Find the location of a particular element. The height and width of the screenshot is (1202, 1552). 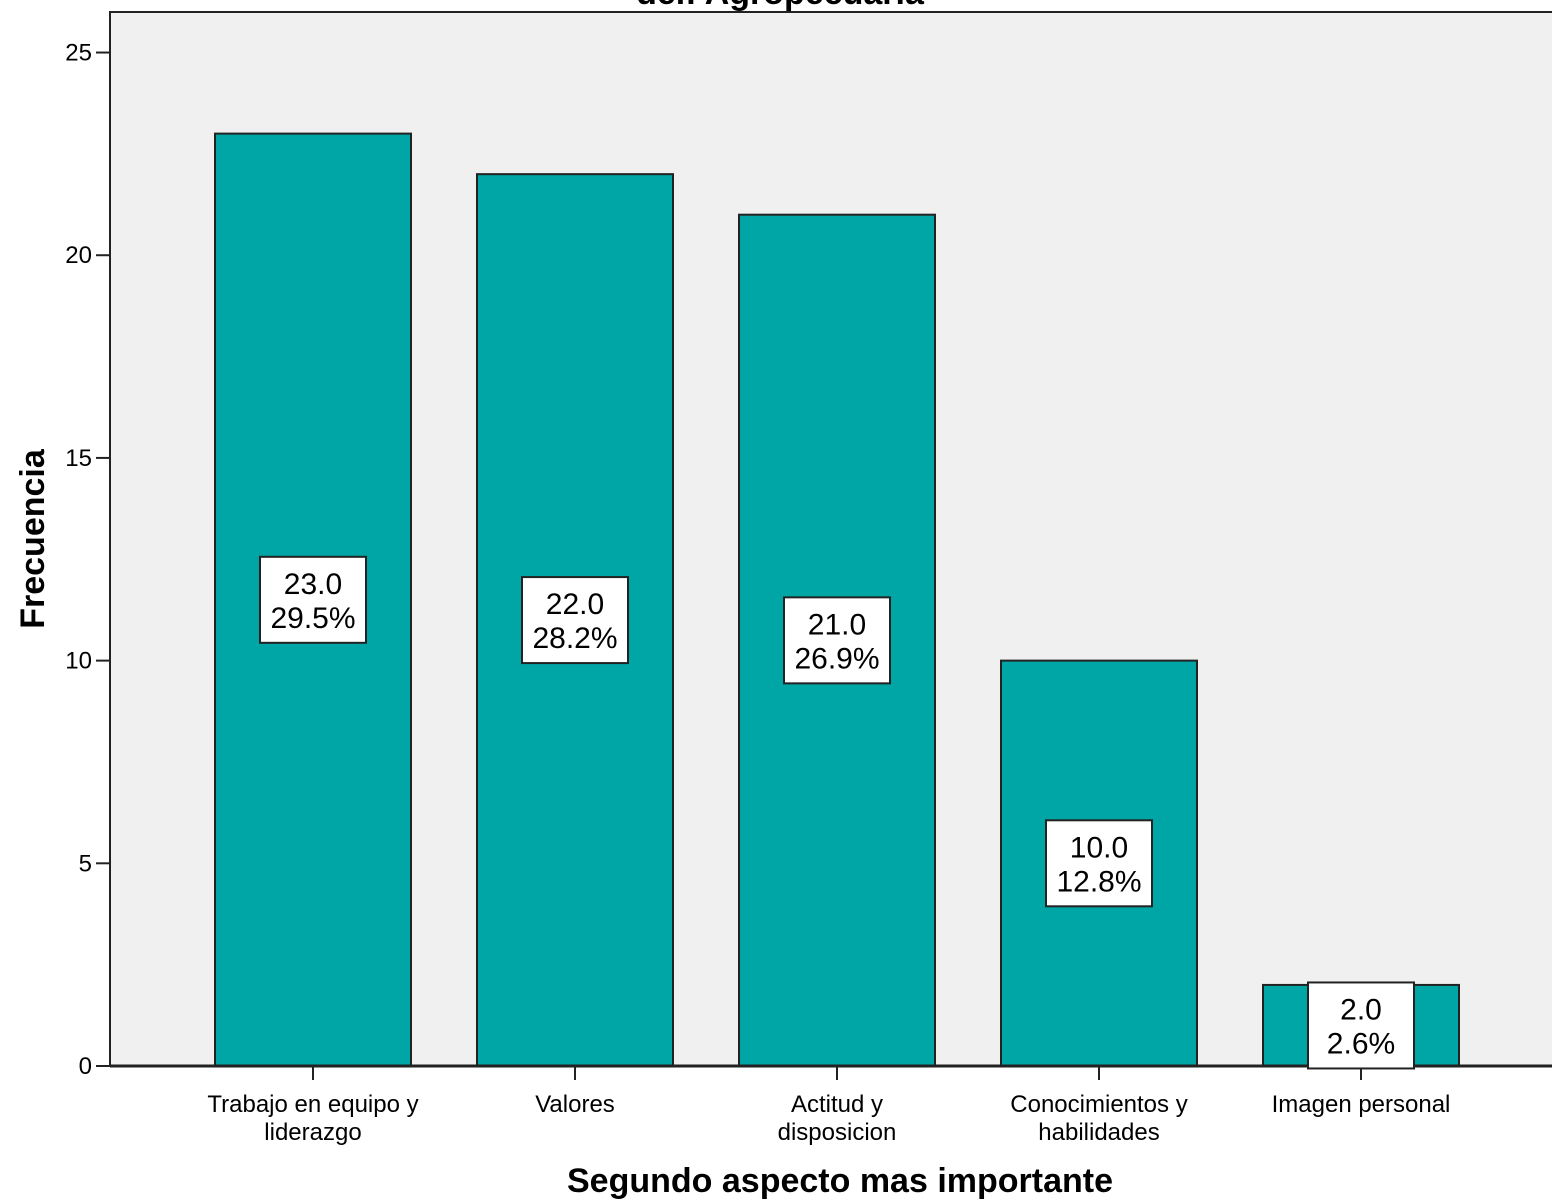

y-tick-label: 25 is located at coordinates (78, 53).